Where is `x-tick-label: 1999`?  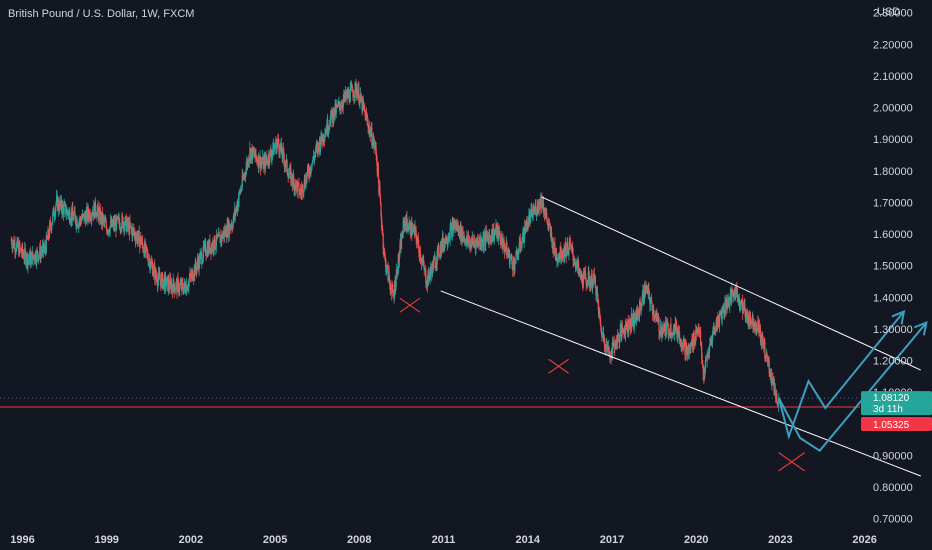 x-tick-label: 1999 is located at coordinates (106, 540).